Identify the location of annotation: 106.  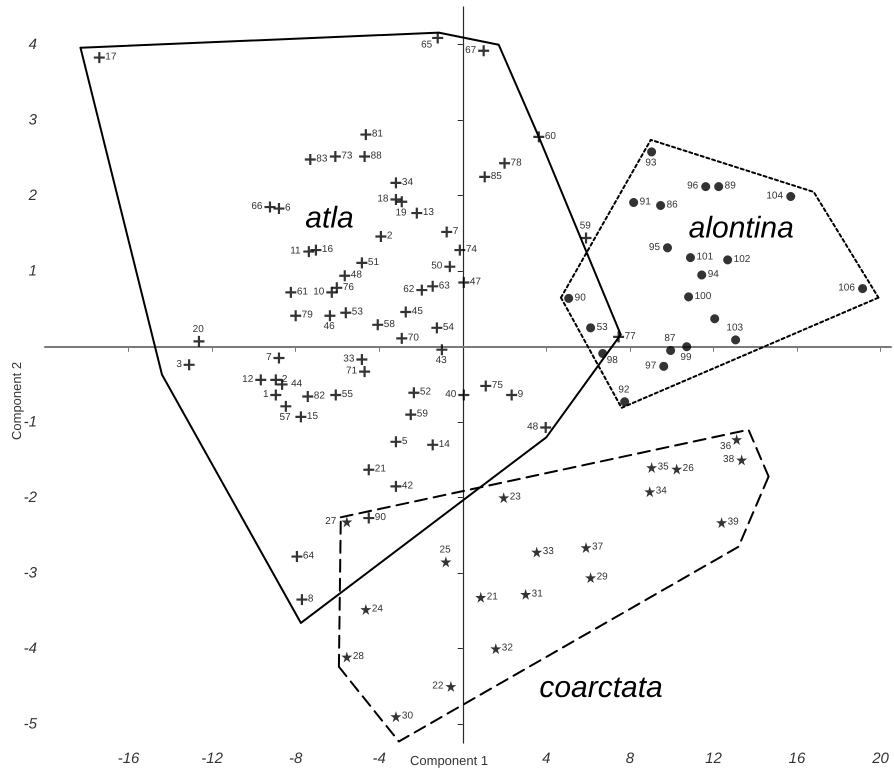
(847, 288).